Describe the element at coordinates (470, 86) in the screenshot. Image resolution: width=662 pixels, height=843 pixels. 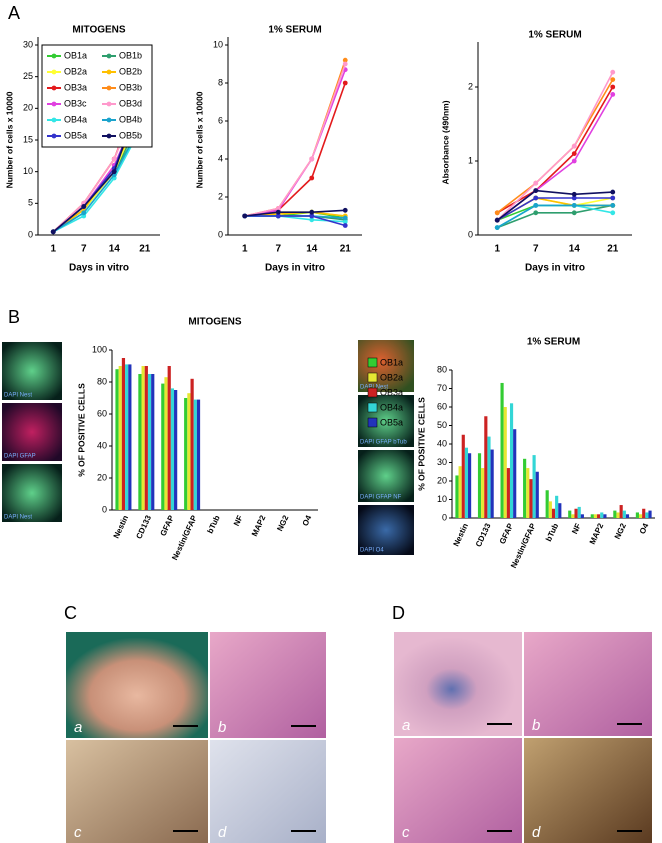
I see `y-tick-label: 2` at that location.